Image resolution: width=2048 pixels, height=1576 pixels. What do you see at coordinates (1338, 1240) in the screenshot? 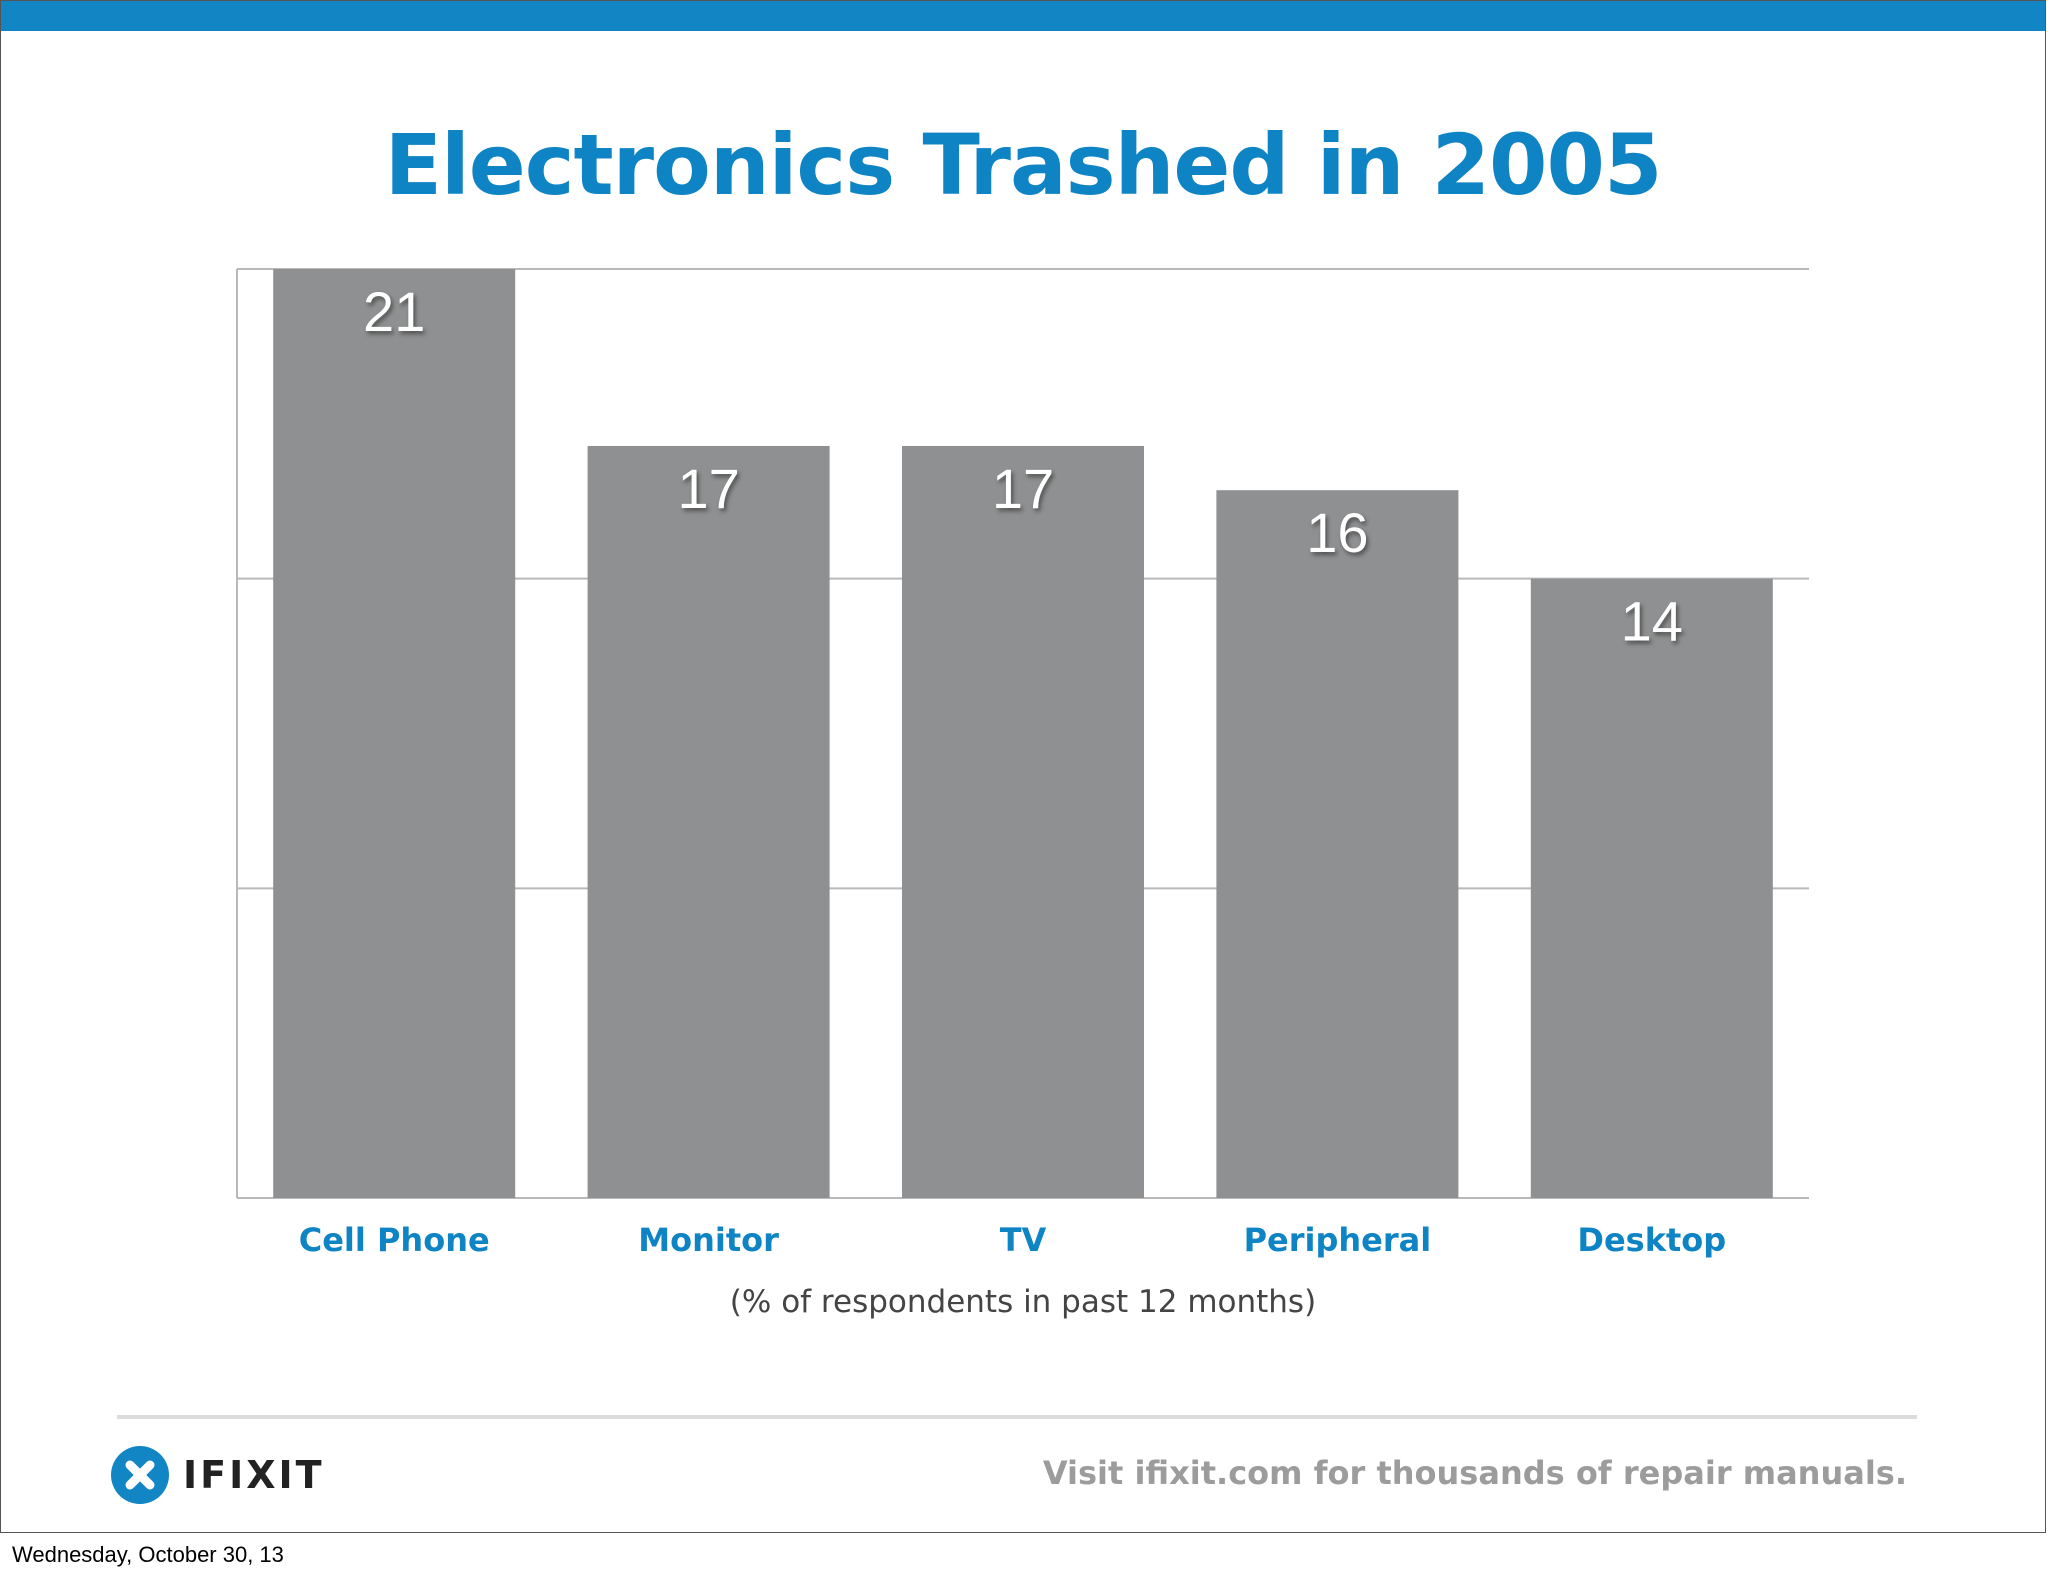
I see `category-label: Peripheral` at bounding box center [1338, 1240].